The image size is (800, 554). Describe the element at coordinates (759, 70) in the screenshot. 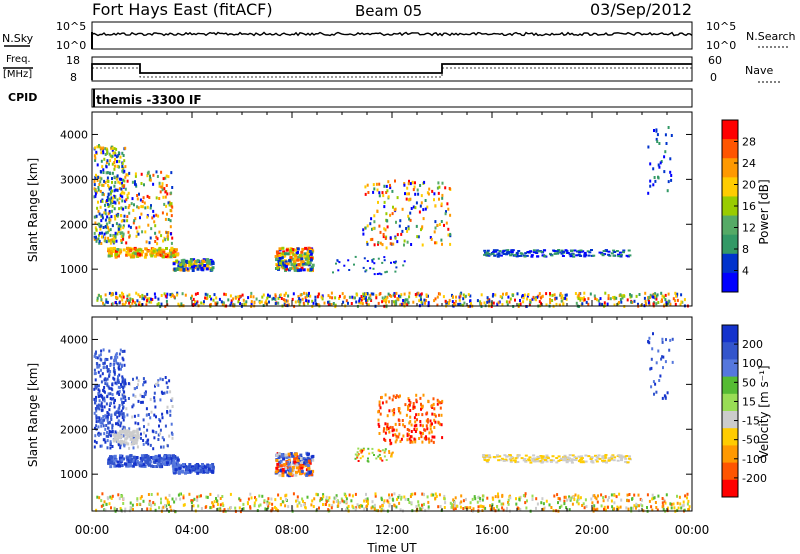

I see `nave-label: Nave` at that location.